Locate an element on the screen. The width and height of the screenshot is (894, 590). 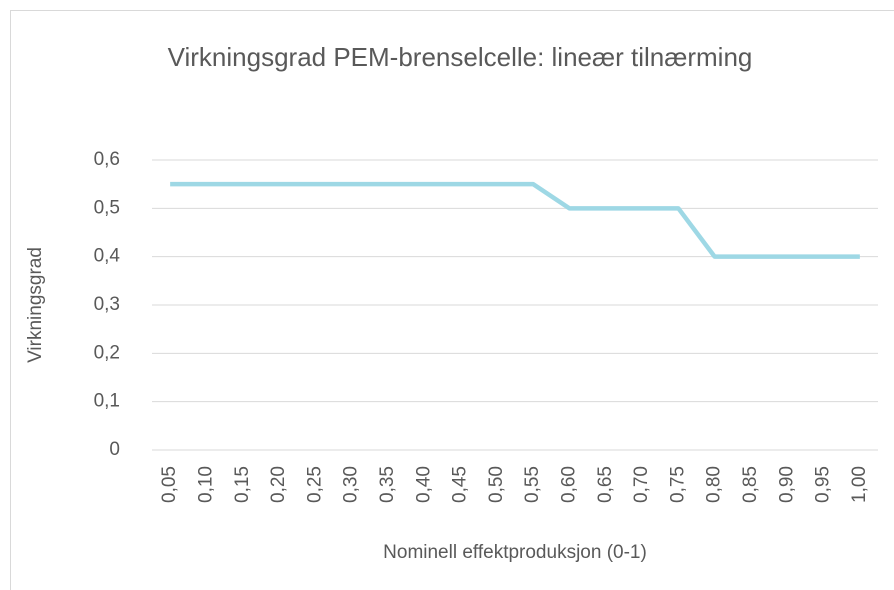
y-tick-label: 0,3 is located at coordinates (107, 304).